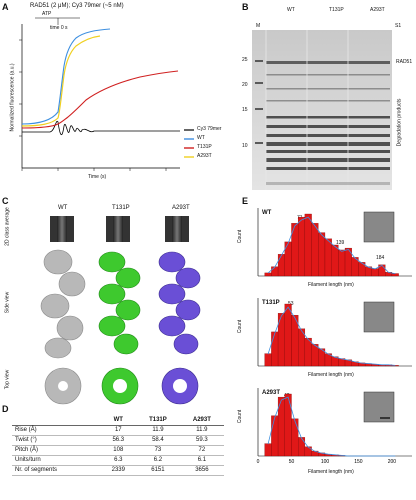 Image resolution: width=416 pixels, height=500 pixels. Describe the element at coordinates (158, 460) in the screenshot. I see `table-cell: 6.2` at that location.